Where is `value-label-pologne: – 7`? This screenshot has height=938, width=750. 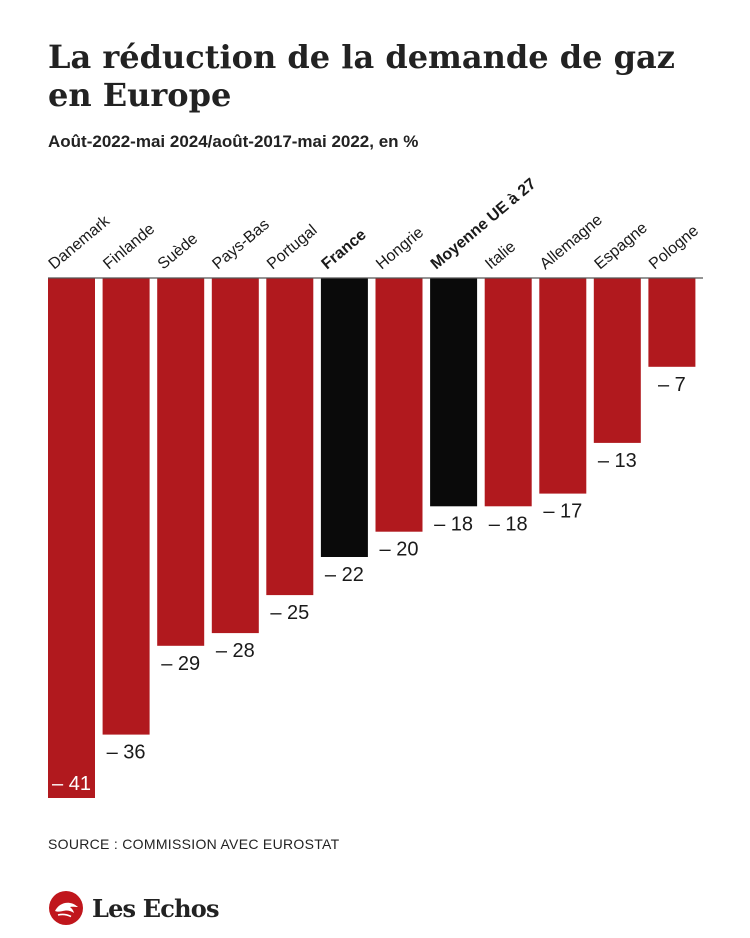
value-label-pologne: – 7 is located at coordinates (672, 385).